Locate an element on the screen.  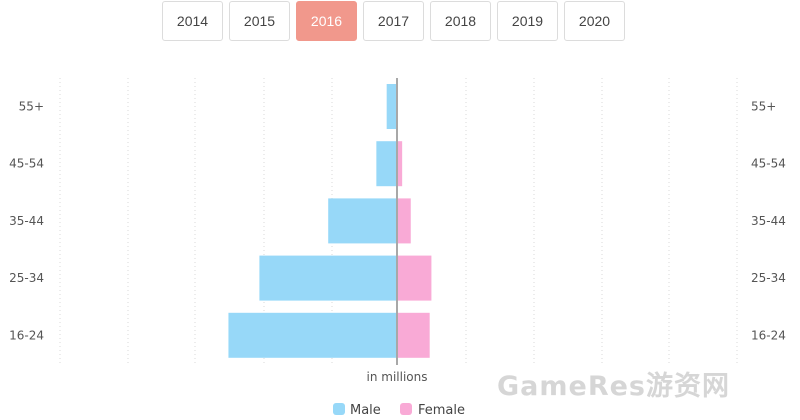
year-tab-2016: 2016 is located at coordinates (326, 21).